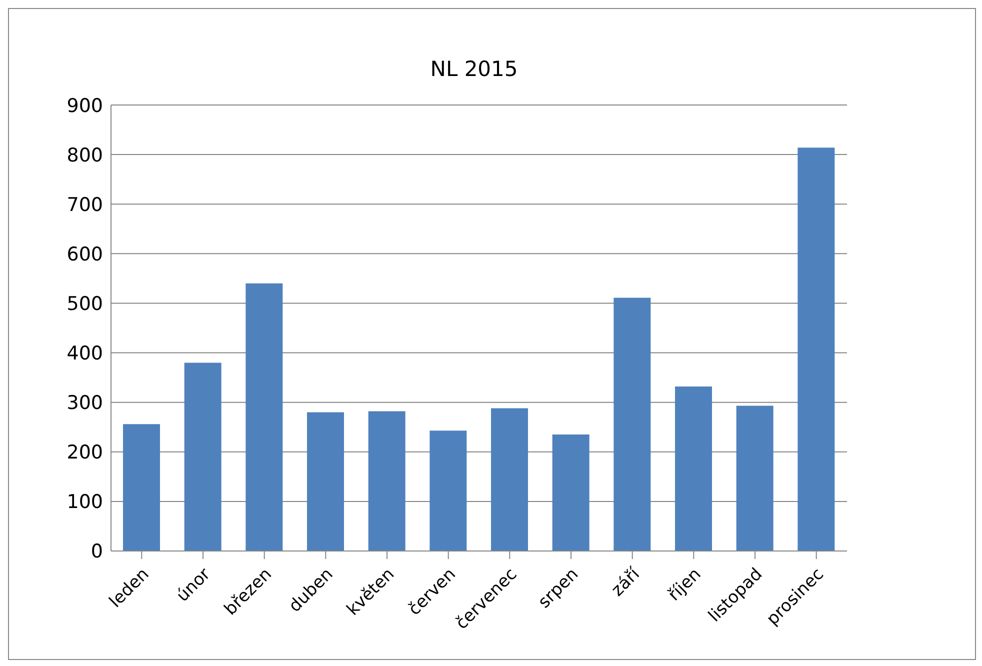 Image resolution: width=982 pixels, height=666 pixels. Describe the element at coordinates (96, 551) in the screenshot. I see `y-tick-label: 0` at that location.